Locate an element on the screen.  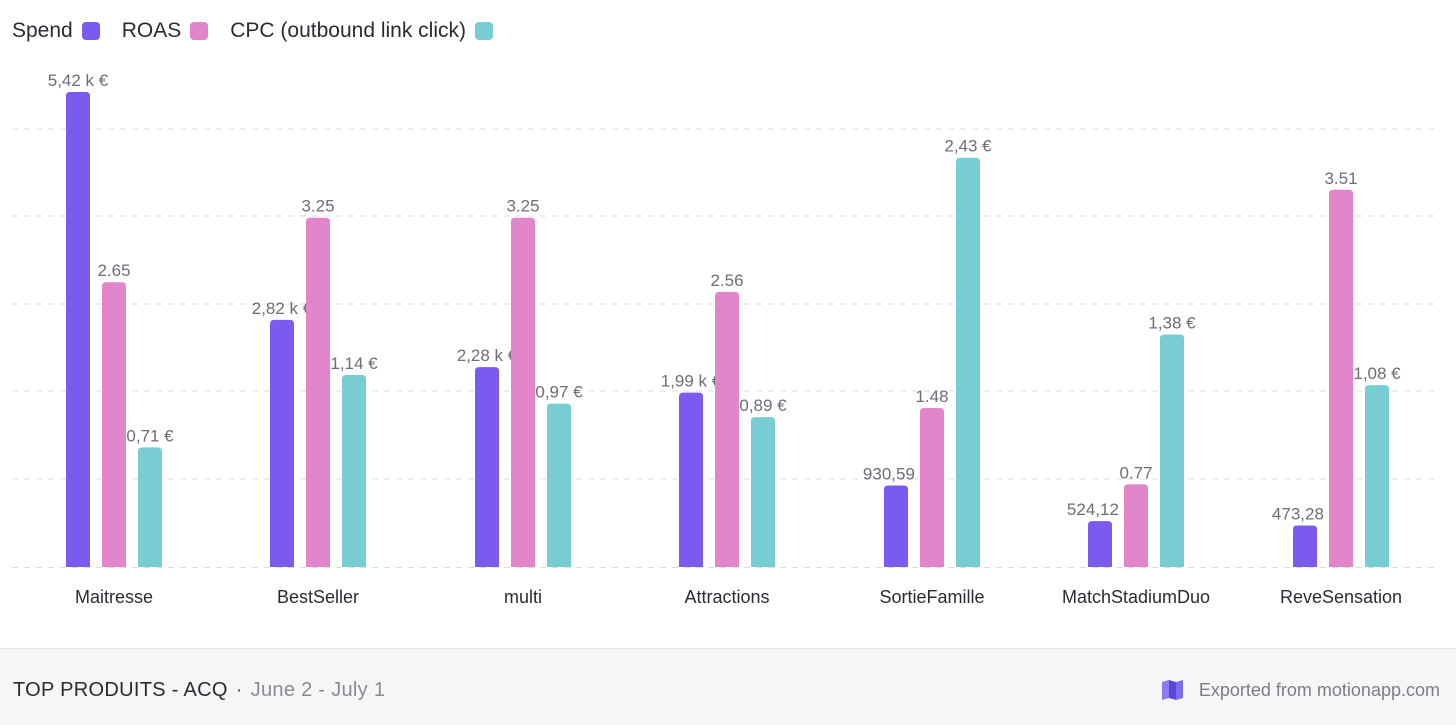
bar-roas-matchstadiumduo is located at coordinates (1136, 525).